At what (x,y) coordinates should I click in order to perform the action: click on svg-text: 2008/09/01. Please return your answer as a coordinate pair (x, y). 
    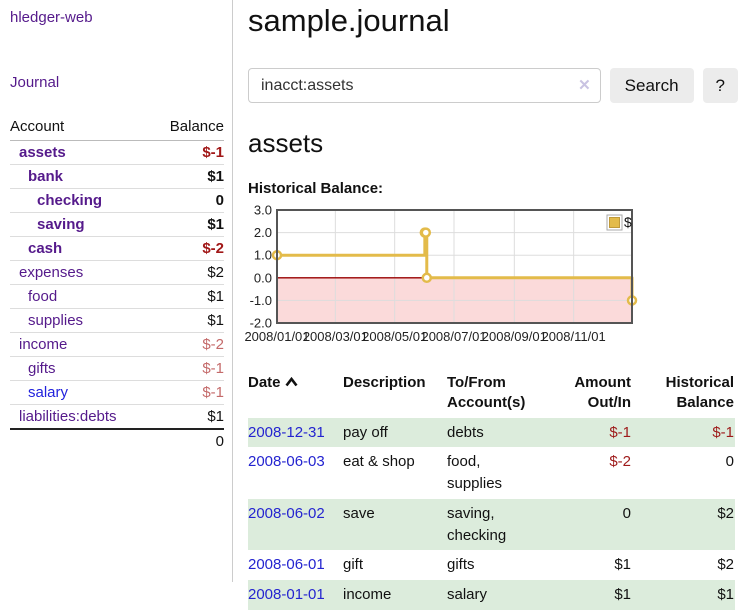
    Looking at the image, I should click on (514, 336).